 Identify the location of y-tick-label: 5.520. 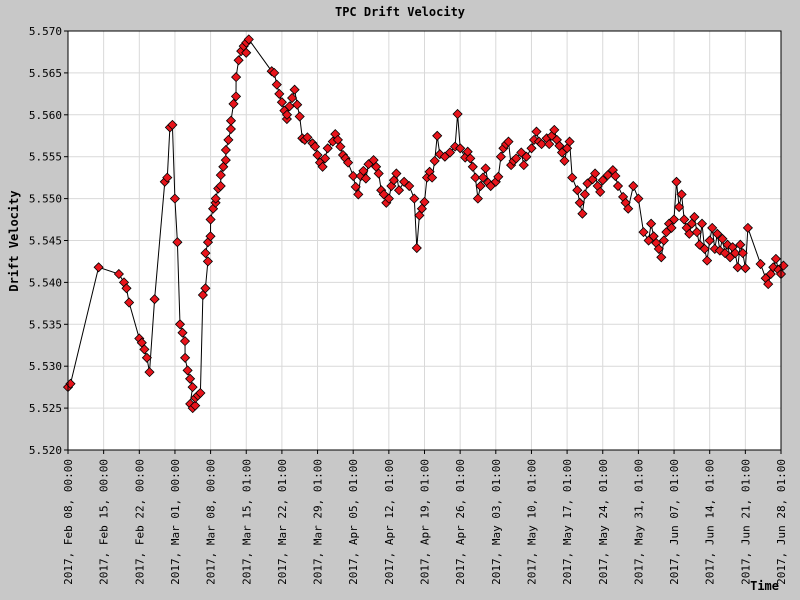
(45, 450).